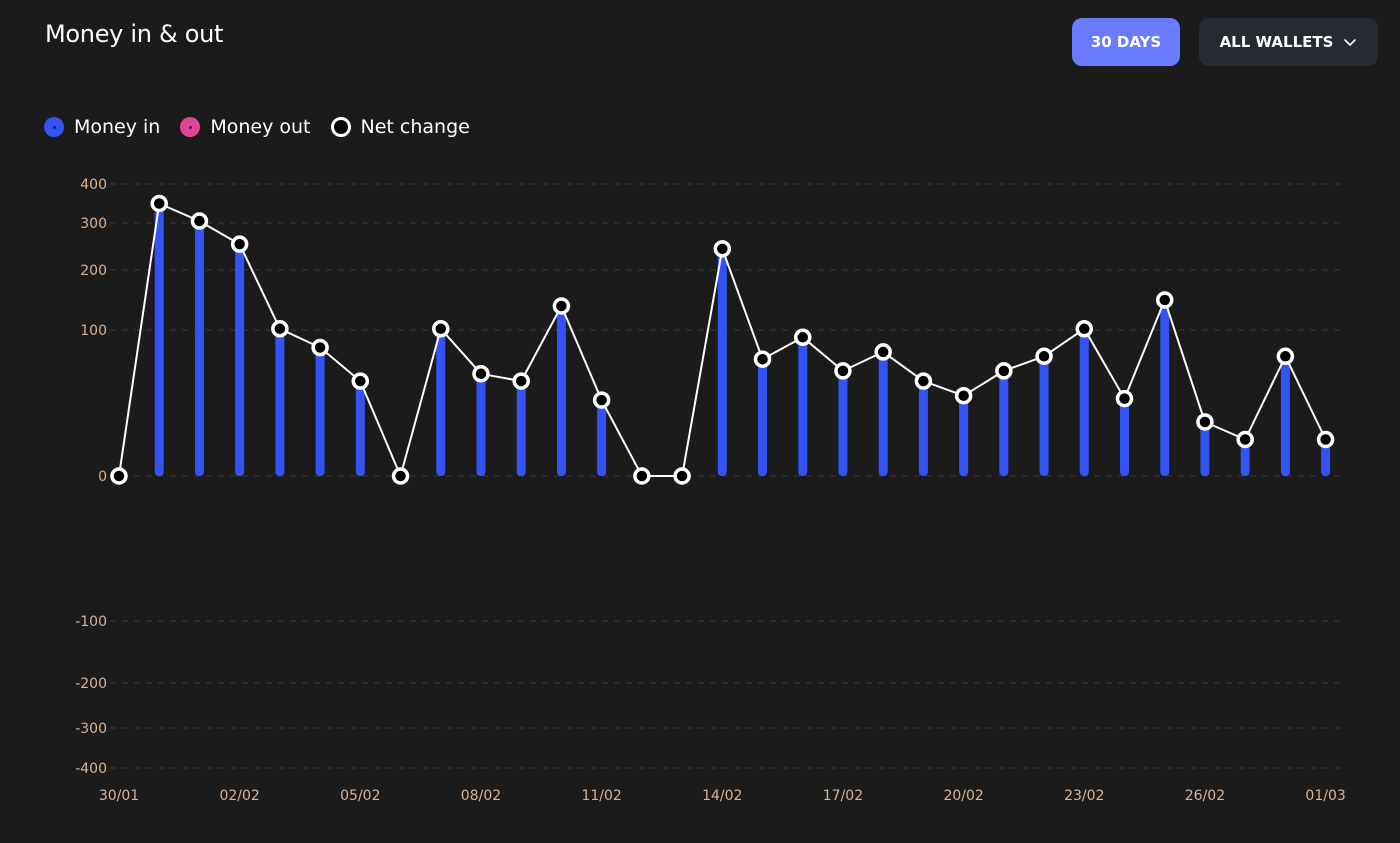 This screenshot has height=843, width=1400. What do you see at coordinates (93, 224) in the screenshot?
I see `y-tick-label: 300` at bounding box center [93, 224].